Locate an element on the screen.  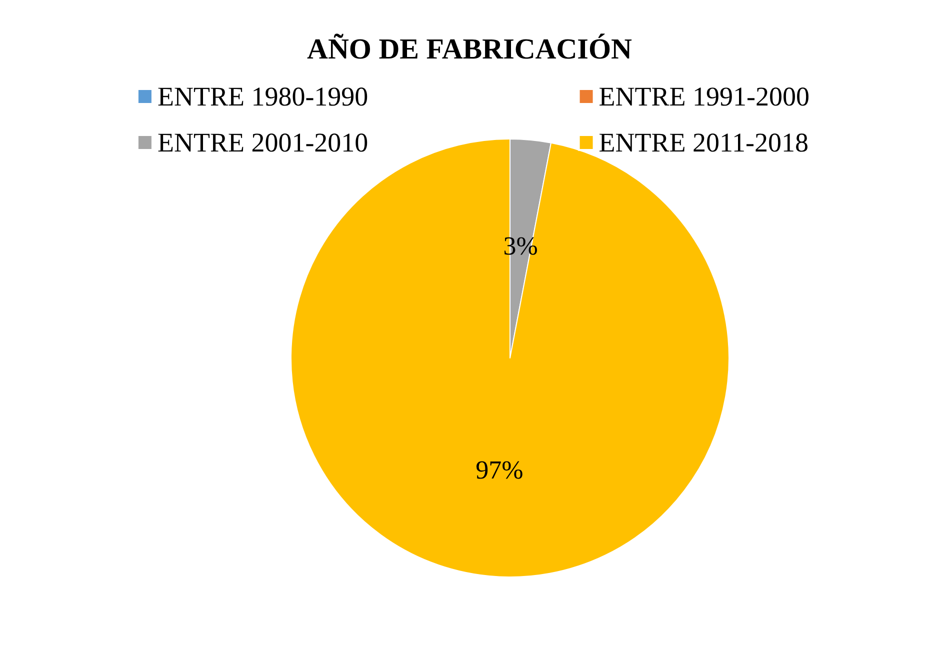
chart-title: AÑO DE FABRICACIÓN is located at coordinates (469, 50).